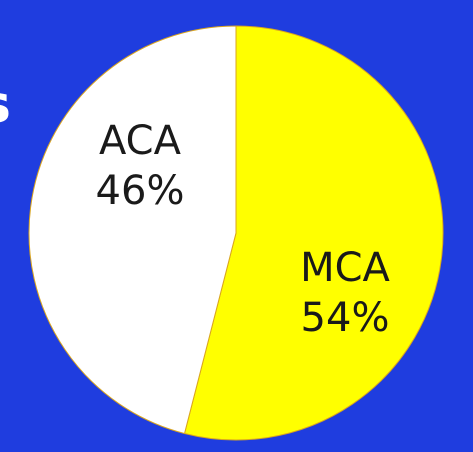  I want to click on slice-label: ACA, so click(140, 141).